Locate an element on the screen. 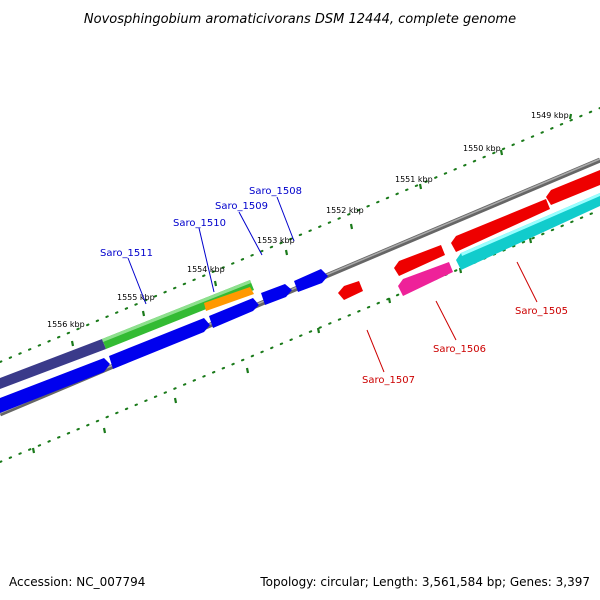 This screenshot has width=600, height=600. gene-label-saro-1507: Saro_1507 is located at coordinates (388, 380).